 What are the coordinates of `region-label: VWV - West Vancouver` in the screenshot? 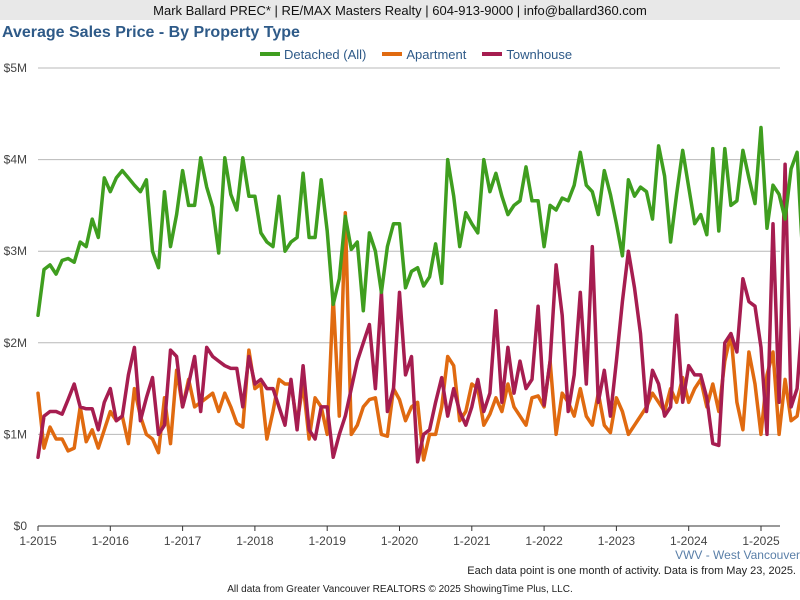 It's located at (737, 555).